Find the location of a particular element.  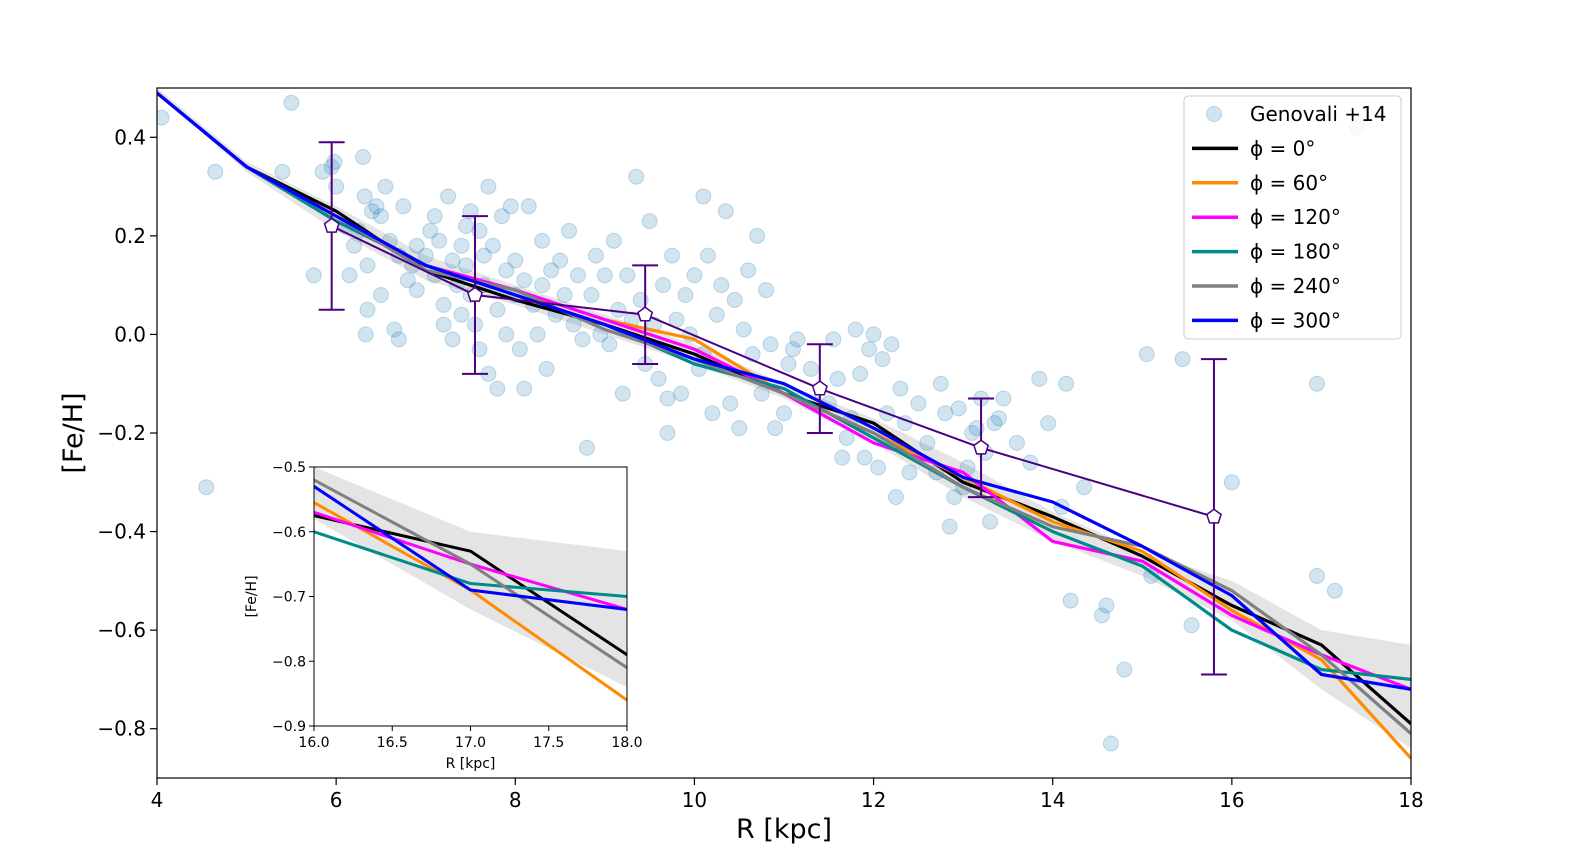

y-tick-label: 0.0 is located at coordinates (130, 334).